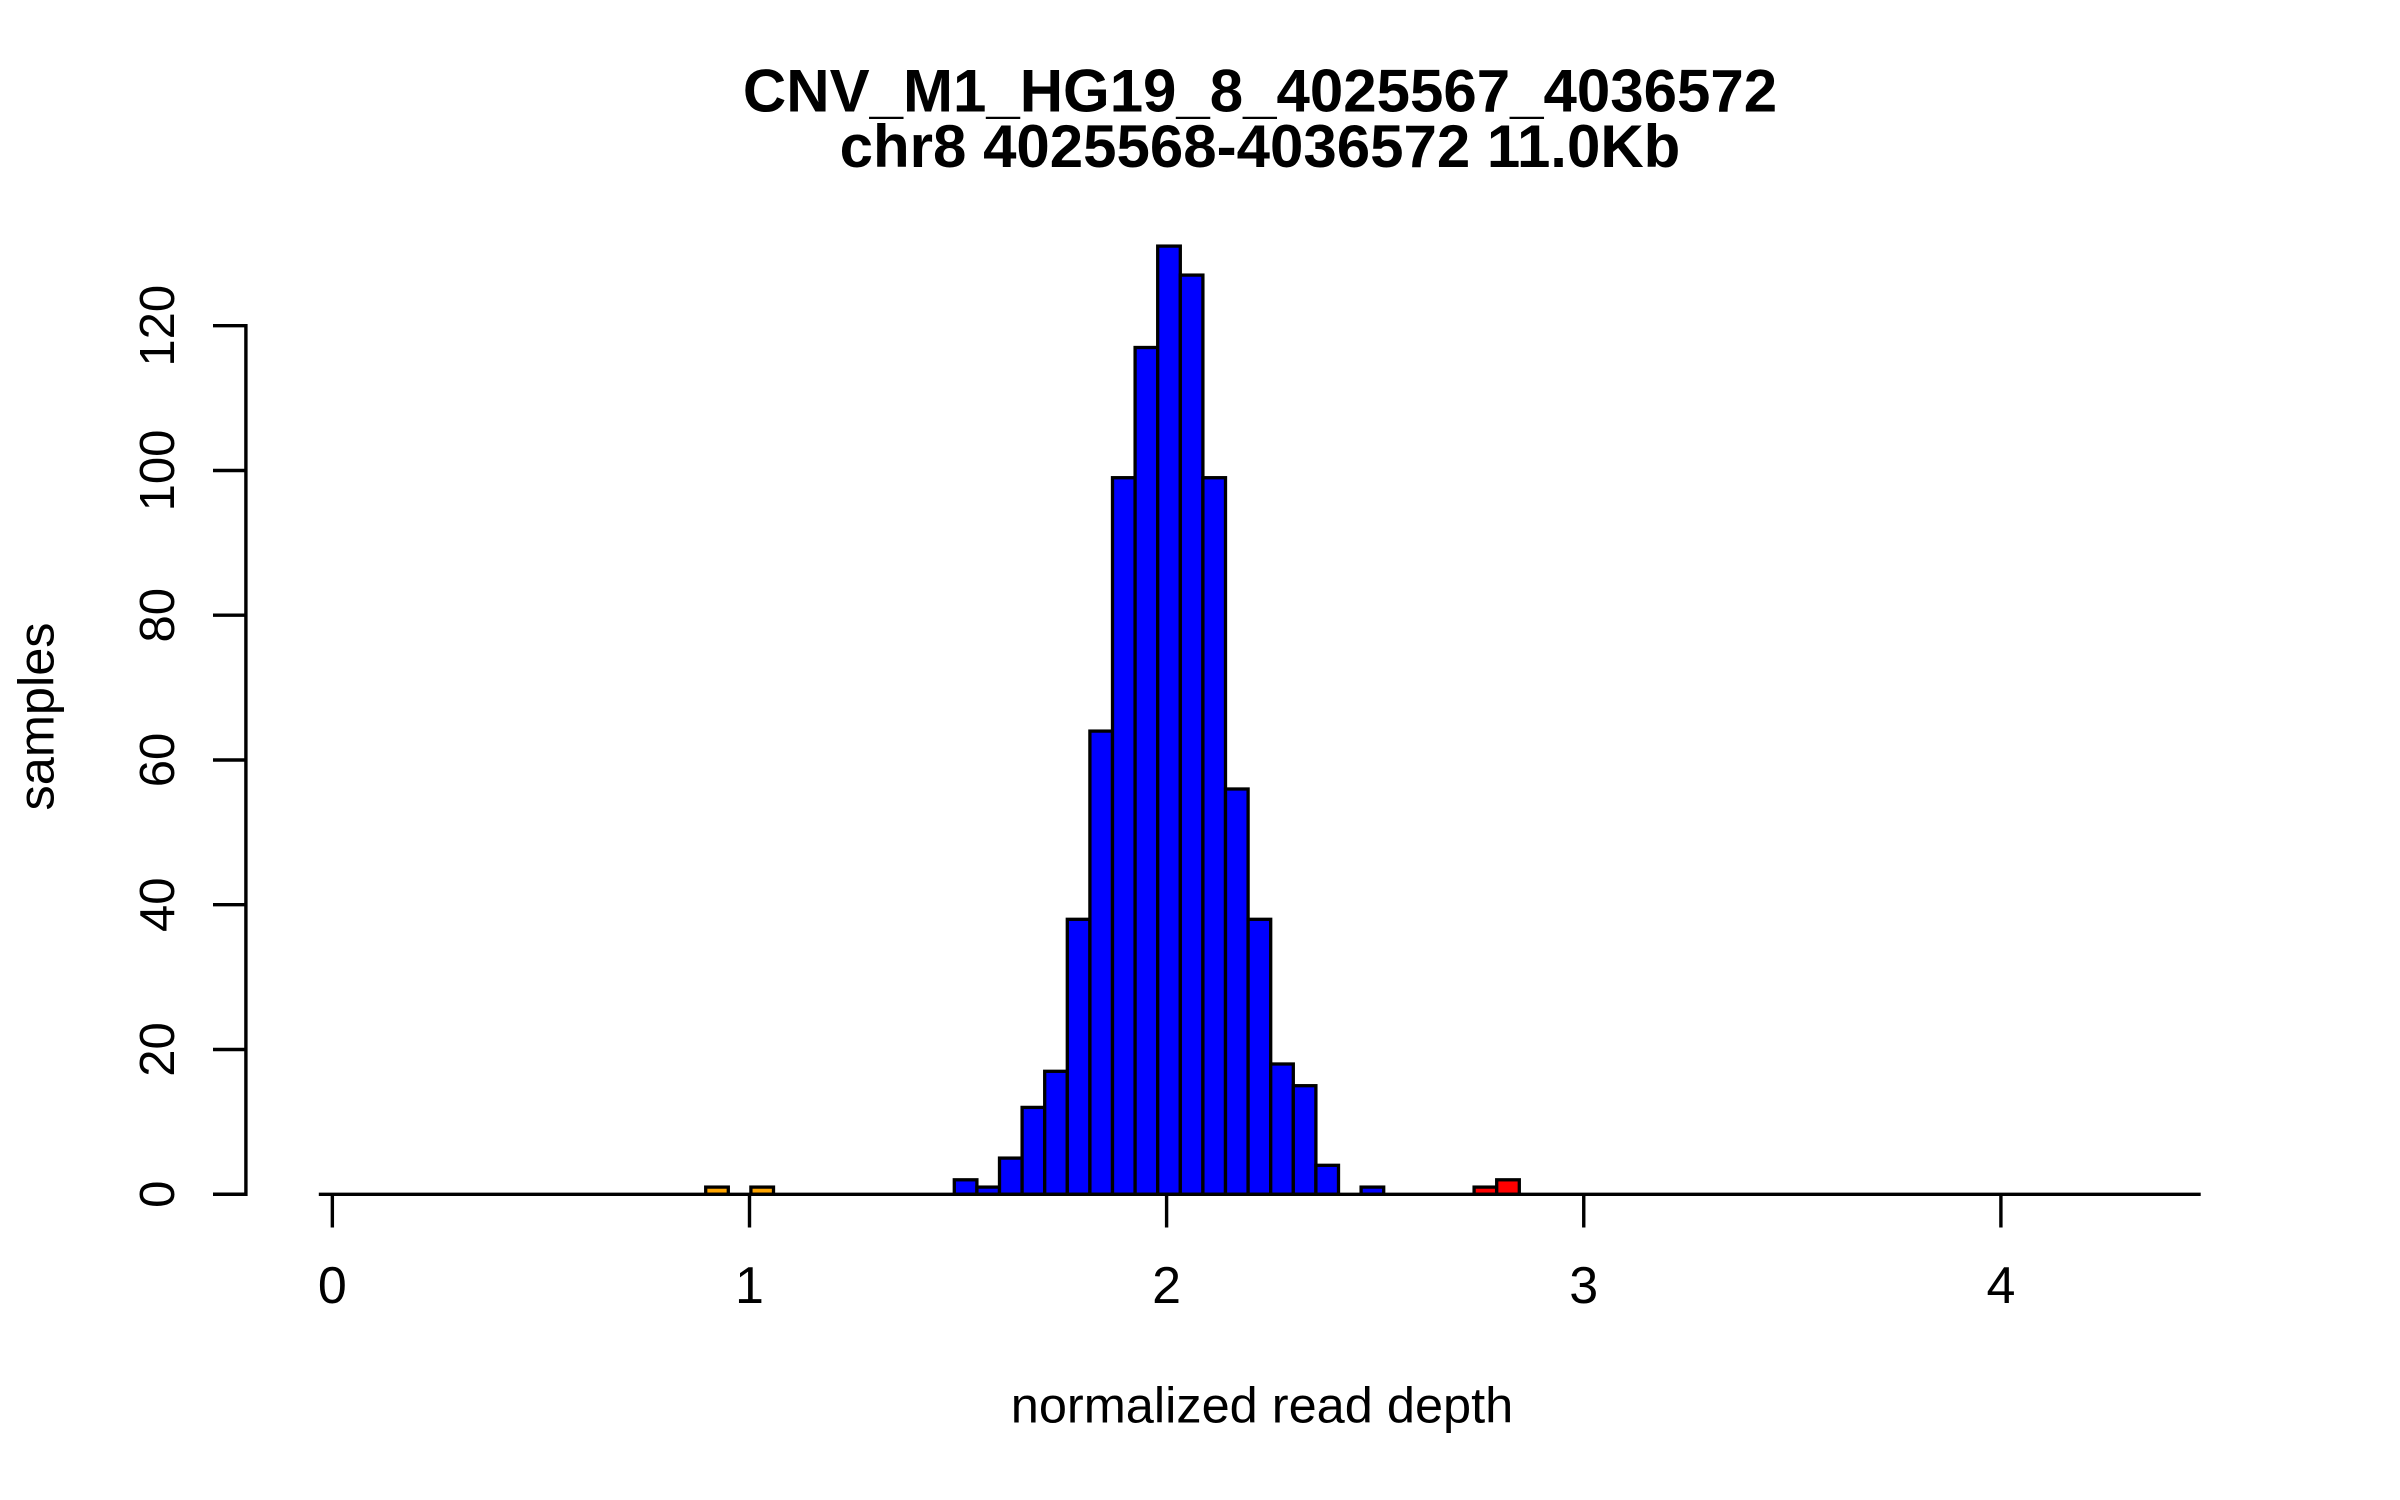  What do you see at coordinates (158, 904) in the screenshot?
I see `svg-text: 40` at bounding box center [158, 904].